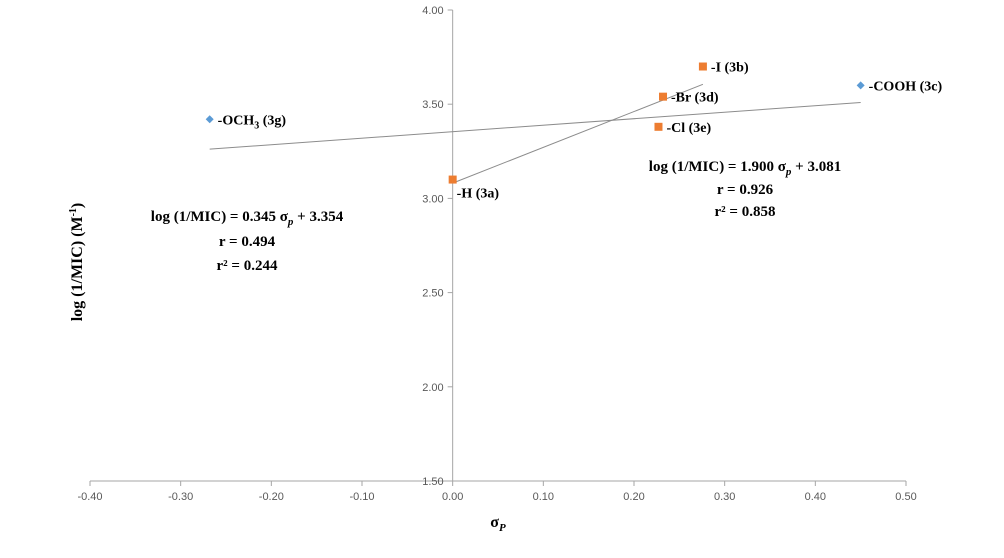  Describe the element at coordinates (209, 119) in the screenshot. I see `point-och3-3g` at that location.